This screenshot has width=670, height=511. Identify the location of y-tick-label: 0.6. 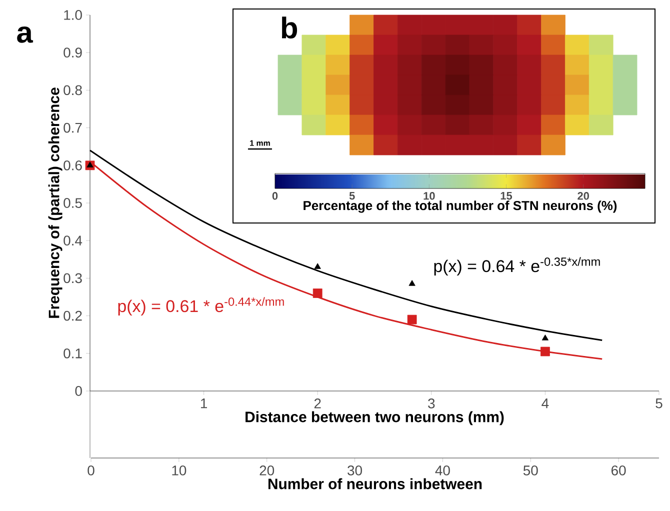
(73, 165).